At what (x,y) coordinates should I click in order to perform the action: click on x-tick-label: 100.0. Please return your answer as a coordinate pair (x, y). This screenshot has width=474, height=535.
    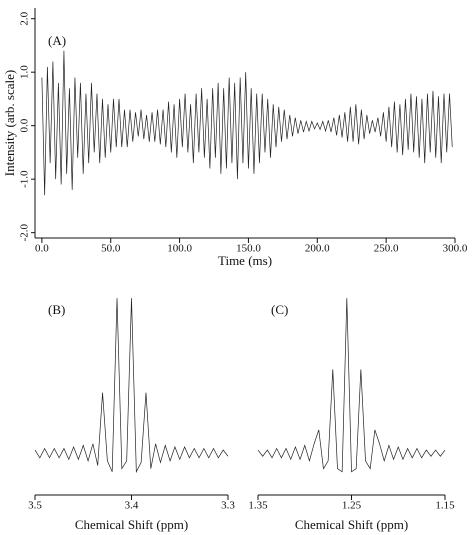
    Looking at the image, I should click on (179, 249).